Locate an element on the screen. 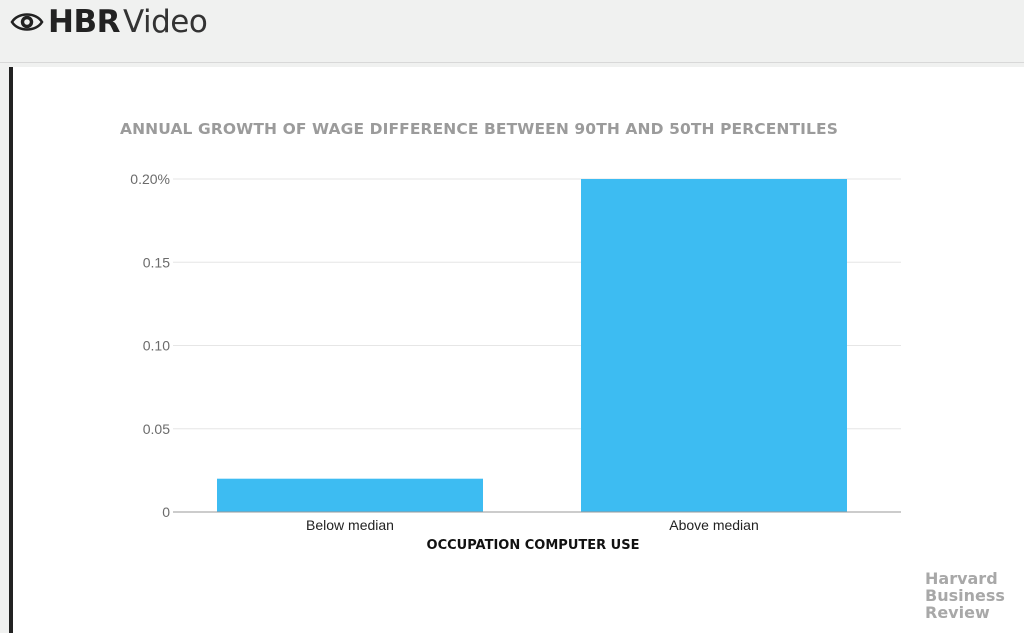 The image size is (1024, 633). brand-name: HBR is located at coordinates (84, 22).